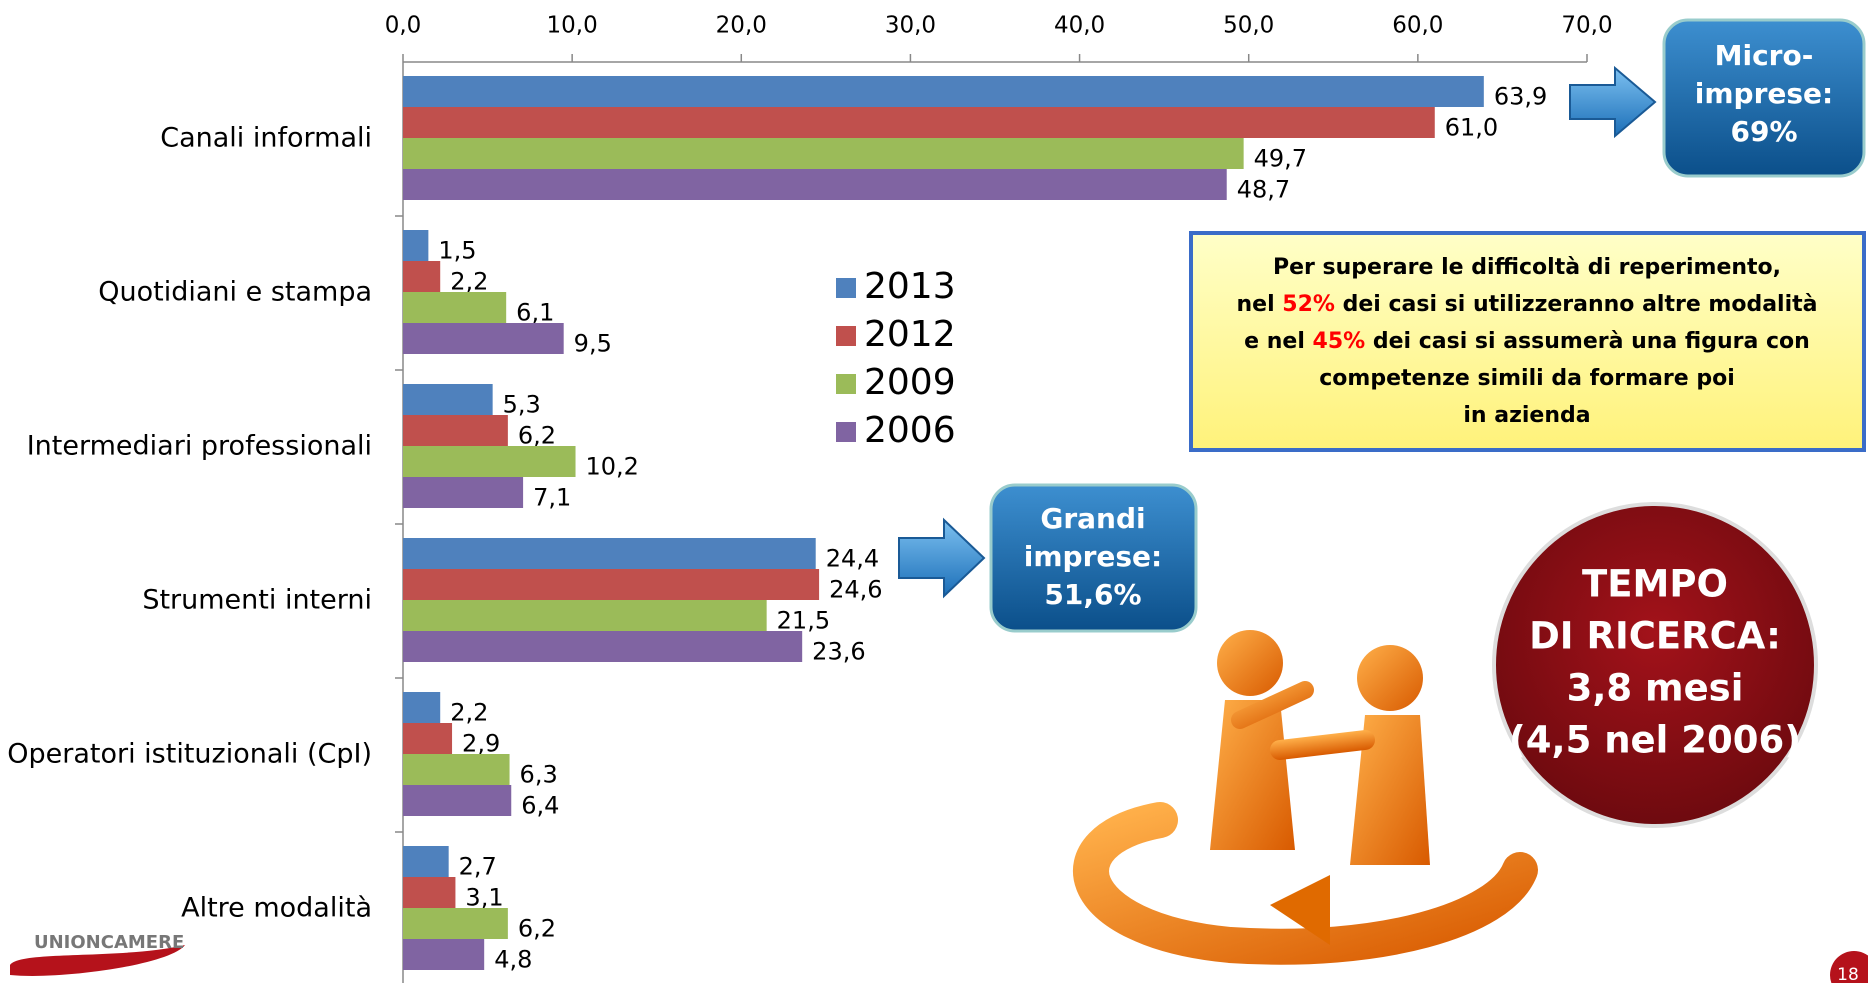  What do you see at coordinates (1305, 797) in the screenshot?
I see `illustration` at bounding box center [1305, 797].